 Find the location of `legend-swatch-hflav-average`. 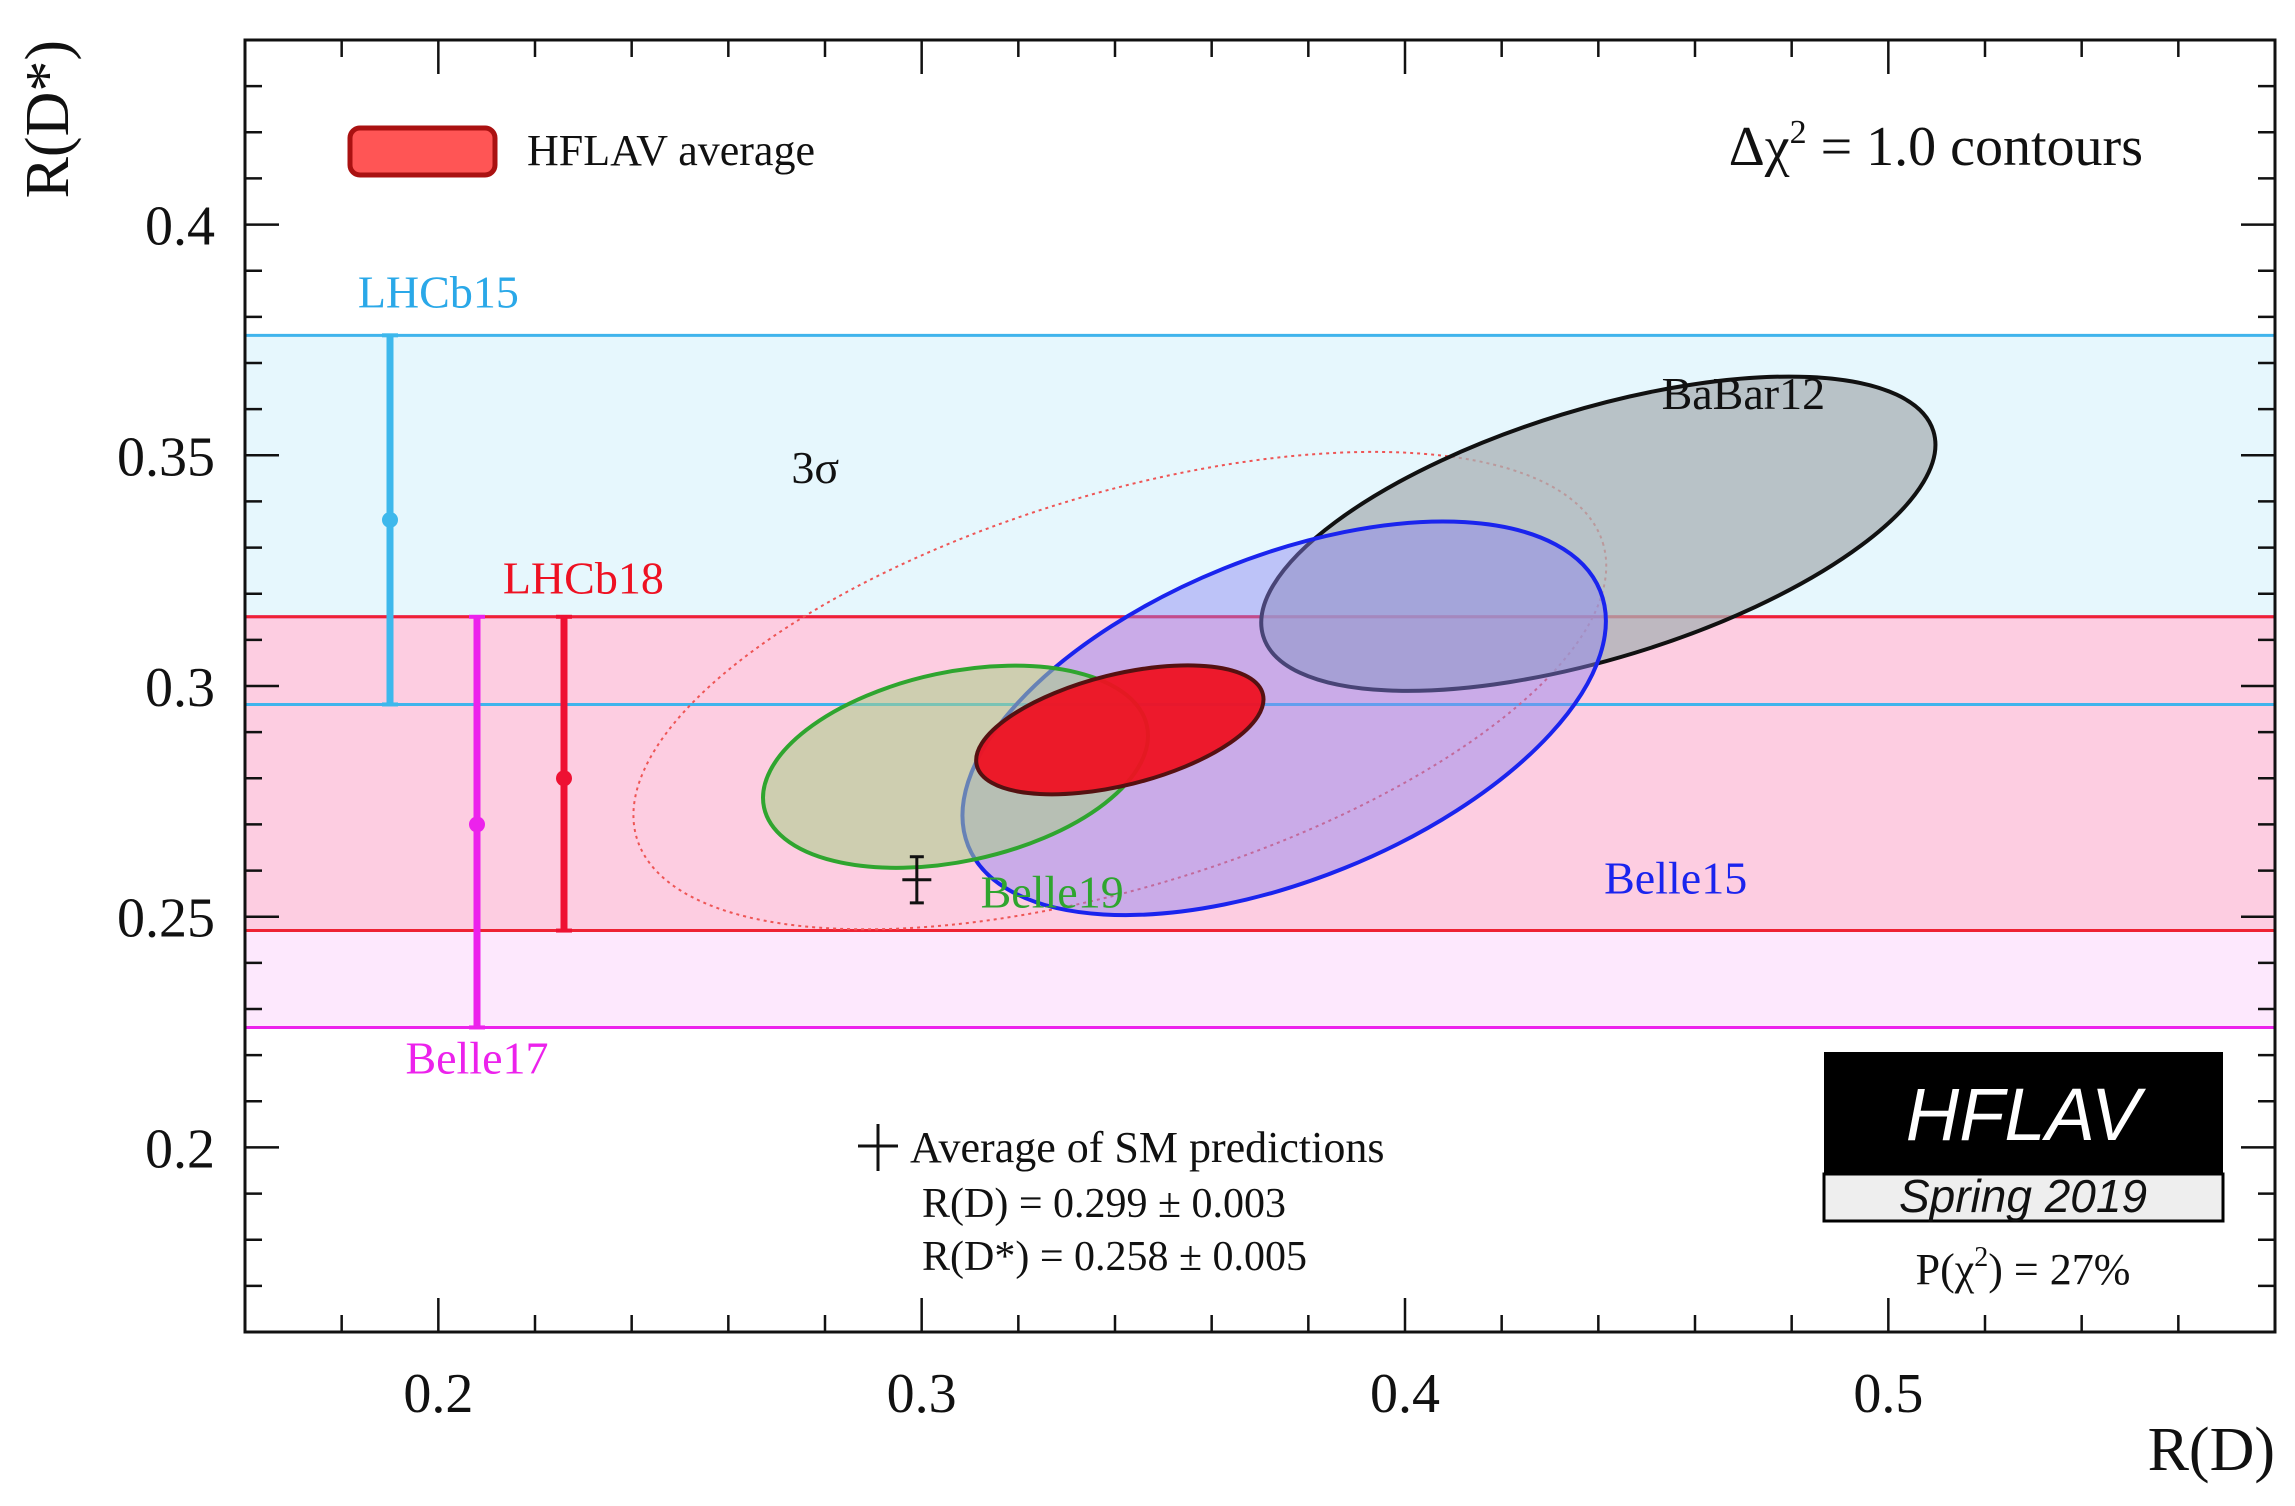

legend-swatch-hflav-average is located at coordinates (422, 151).